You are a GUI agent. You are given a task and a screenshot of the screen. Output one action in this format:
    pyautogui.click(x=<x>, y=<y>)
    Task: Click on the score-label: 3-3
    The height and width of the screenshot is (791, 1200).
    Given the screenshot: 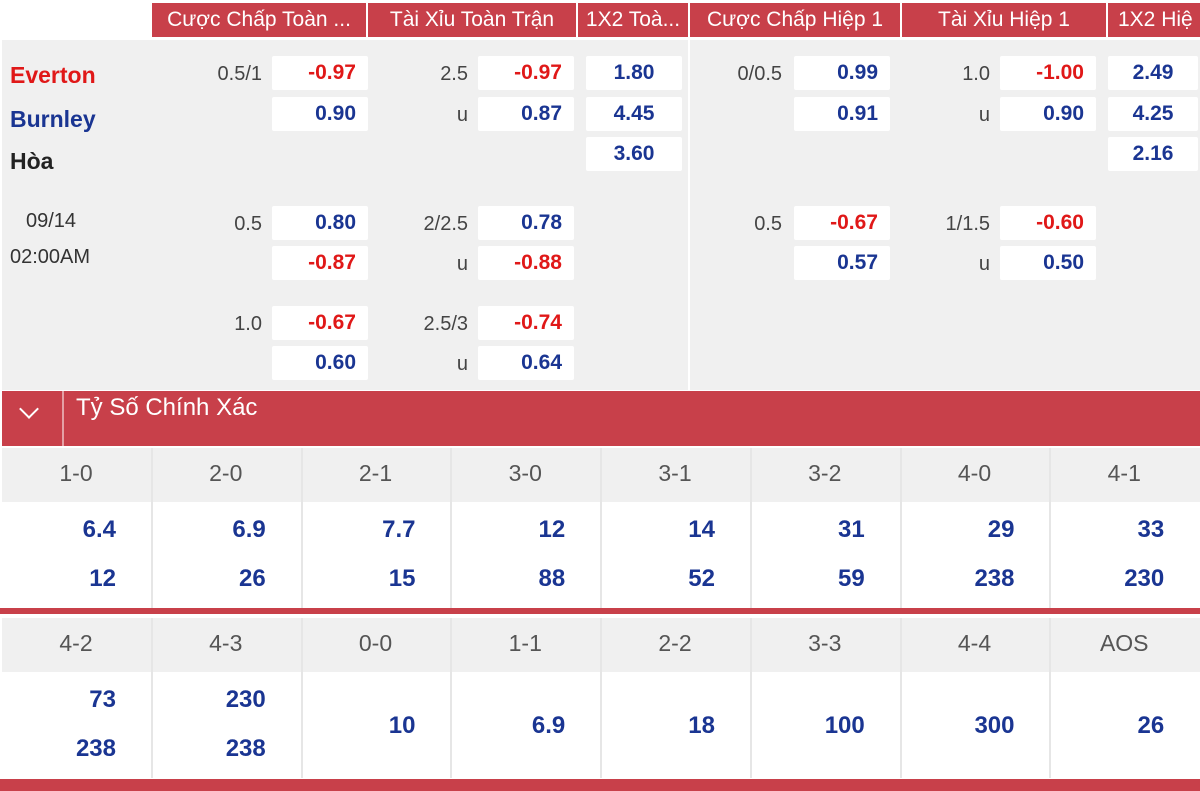 What is the action you would take?
    pyautogui.click(x=825, y=643)
    